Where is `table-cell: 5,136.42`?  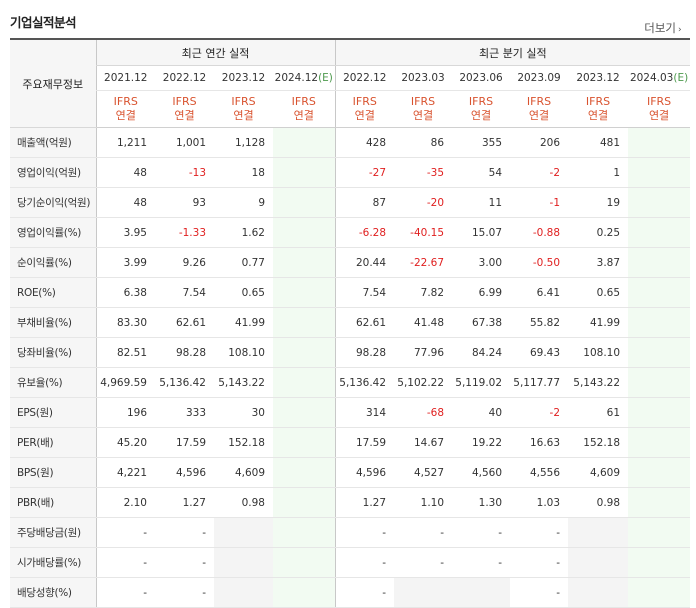 table-cell: 5,136.42 is located at coordinates (364, 382).